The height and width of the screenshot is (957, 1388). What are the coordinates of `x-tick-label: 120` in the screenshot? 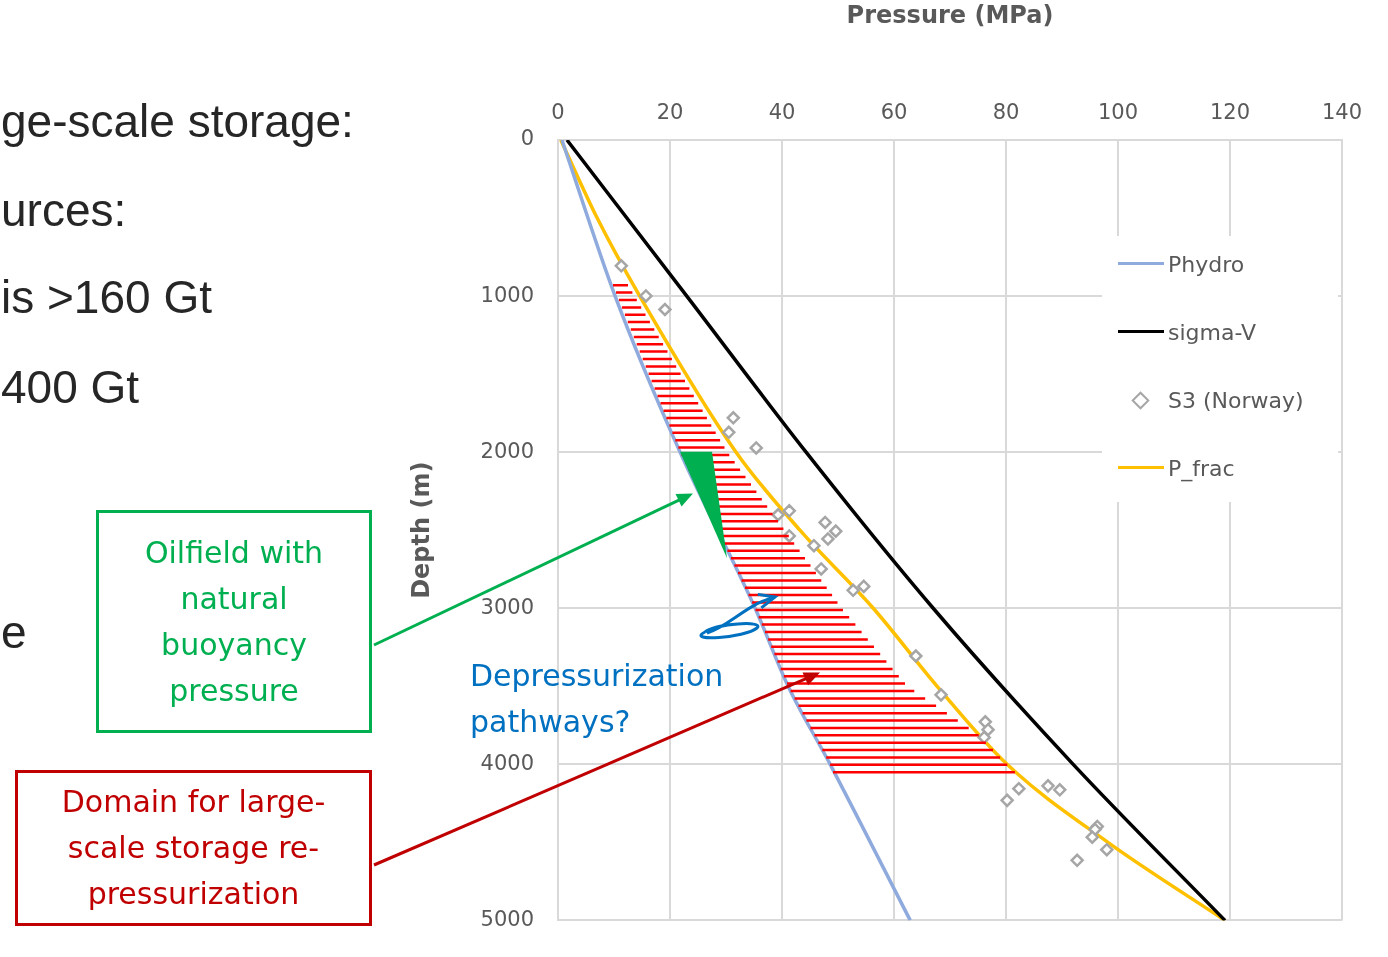 It's located at (1230, 111).